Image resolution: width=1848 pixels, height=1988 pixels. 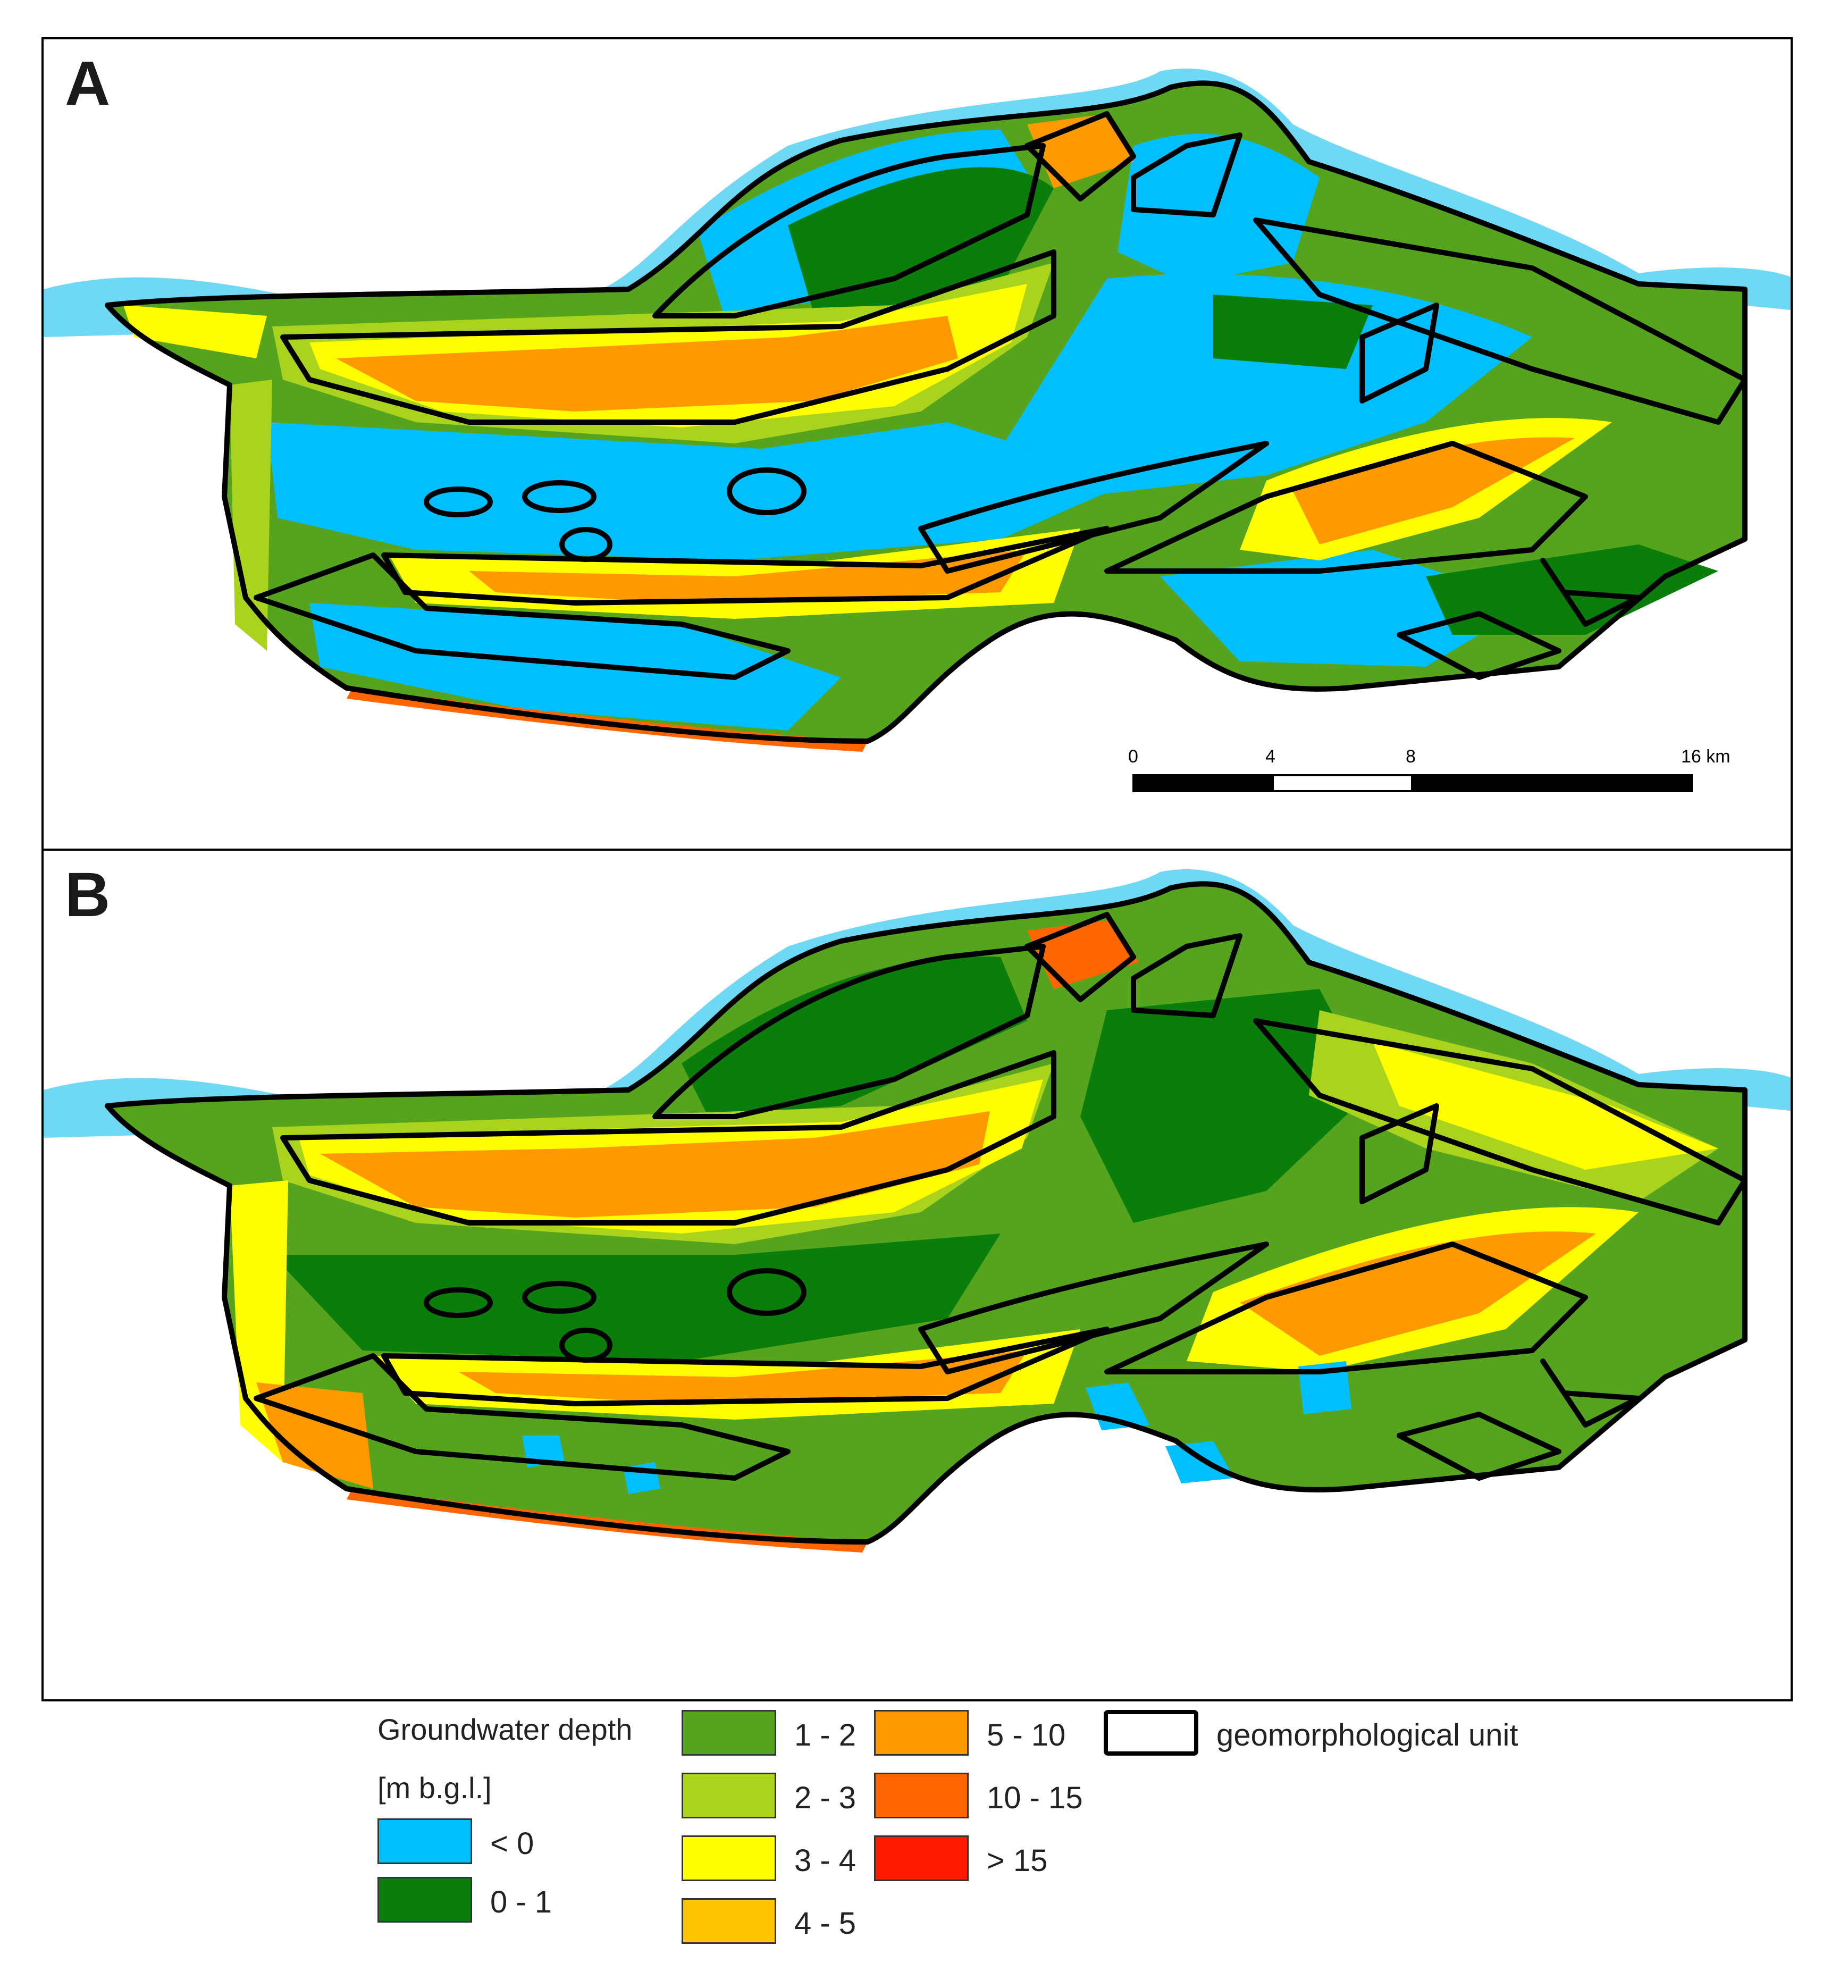 What do you see at coordinates (1017, 1861) in the screenshot?
I see `legend-label: > 15` at bounding box center [1017, 1861].